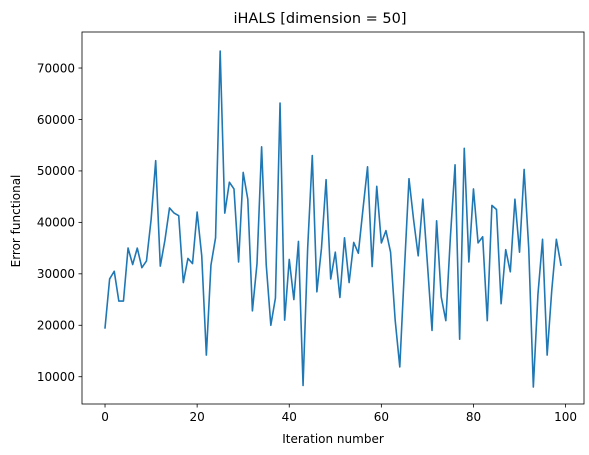 The height and width of the screenshot is (455, 589). Describe the element at coordinates (56, 377) in the screenshot. I see `y-tick-label: 10000` at that location.